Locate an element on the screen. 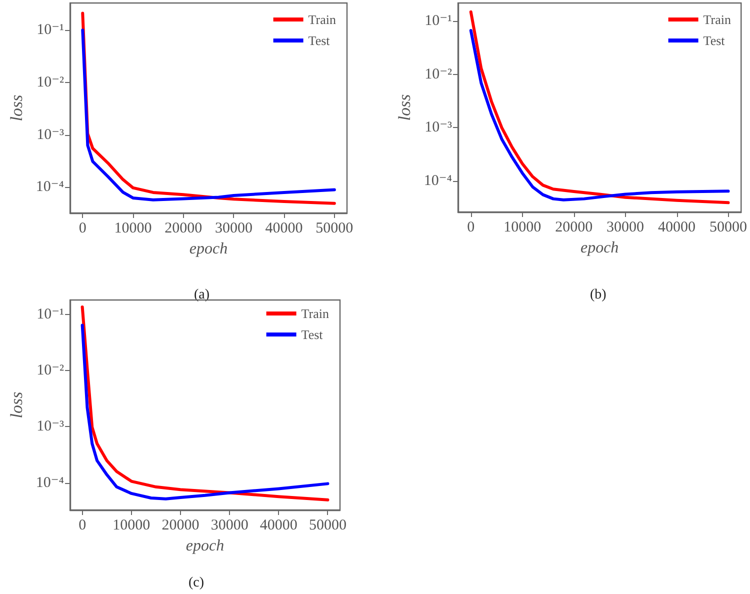  text: (b) is located at coordinates (598, 295).